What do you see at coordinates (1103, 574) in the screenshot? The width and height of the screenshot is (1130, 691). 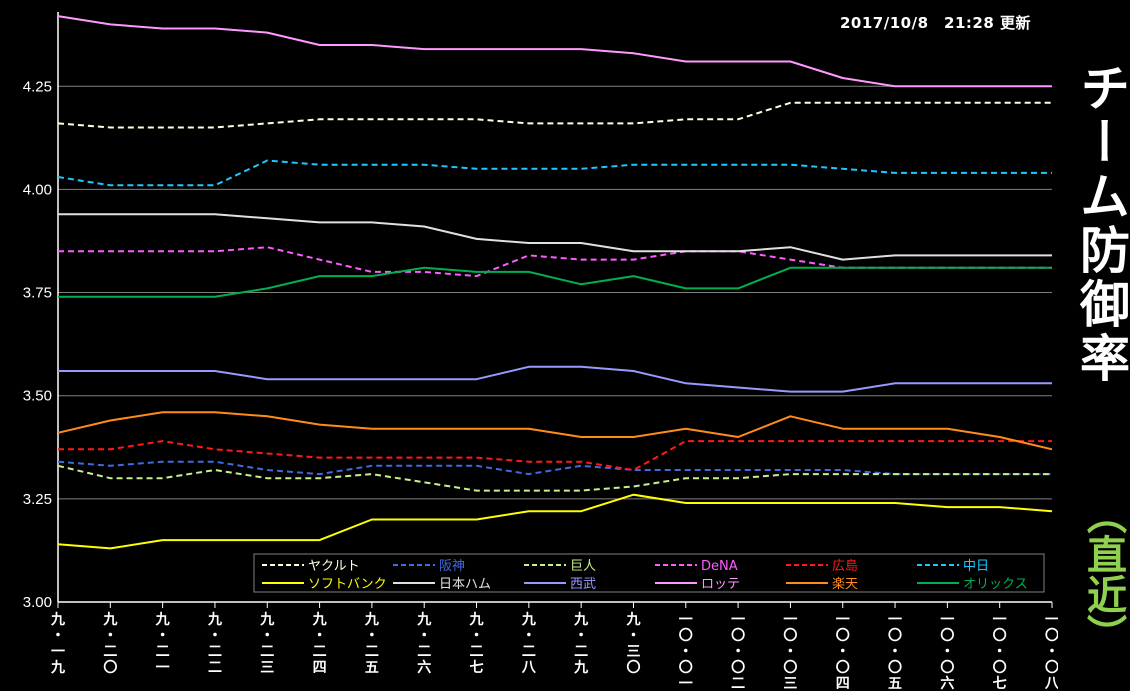 I see `chart-side-subtitle: （直近）` at bounding box center [1103, 574].